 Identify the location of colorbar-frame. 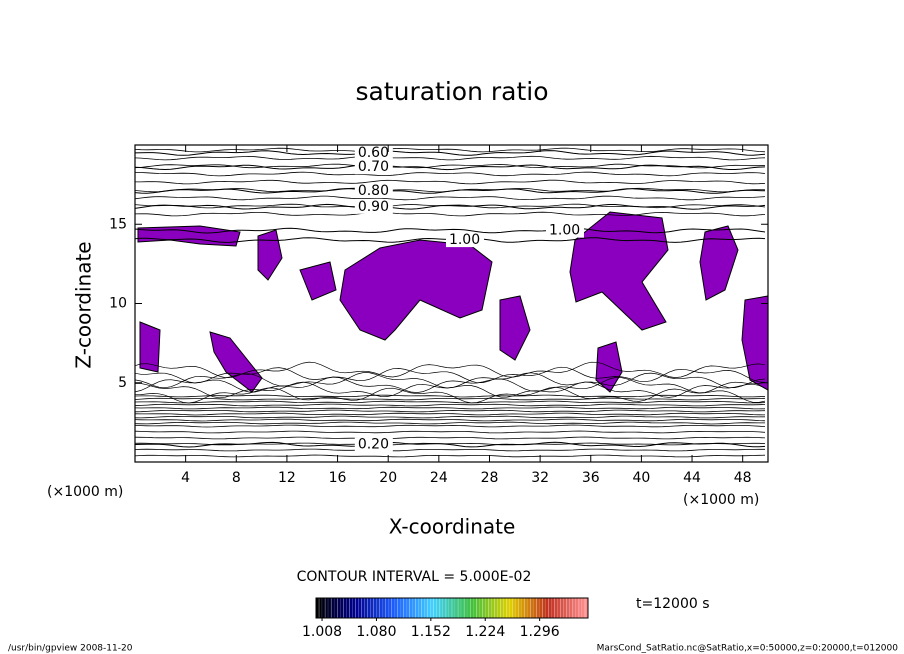
(452, 608).